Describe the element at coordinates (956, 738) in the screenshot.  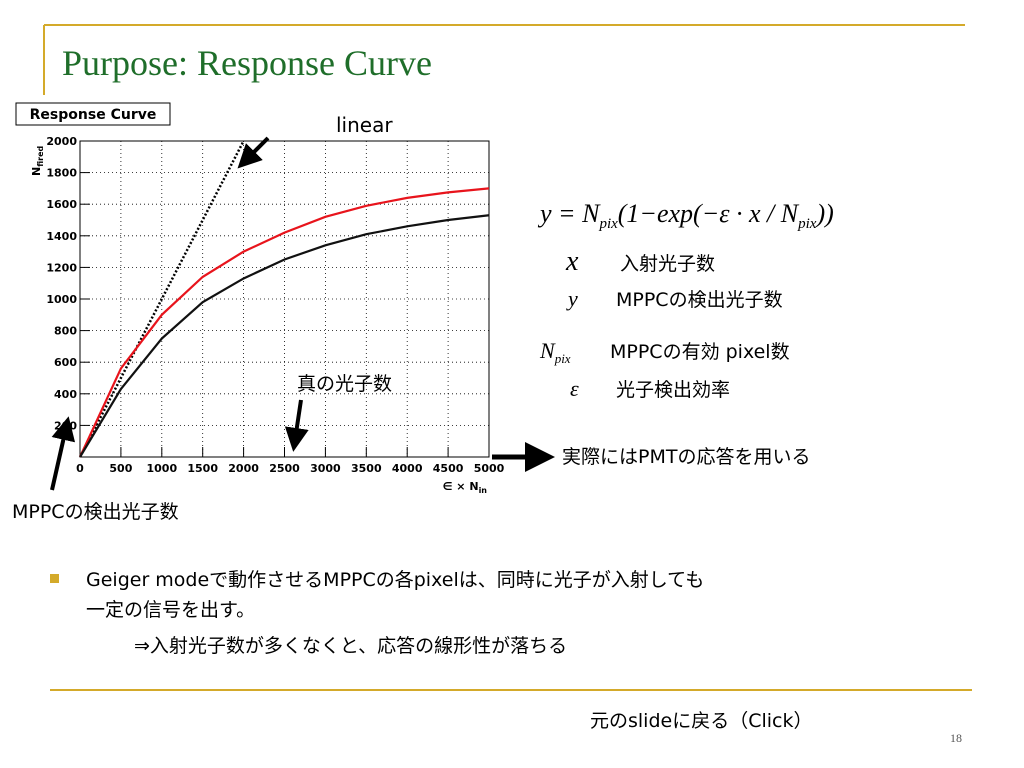
I see `page-number: 18` at that location.